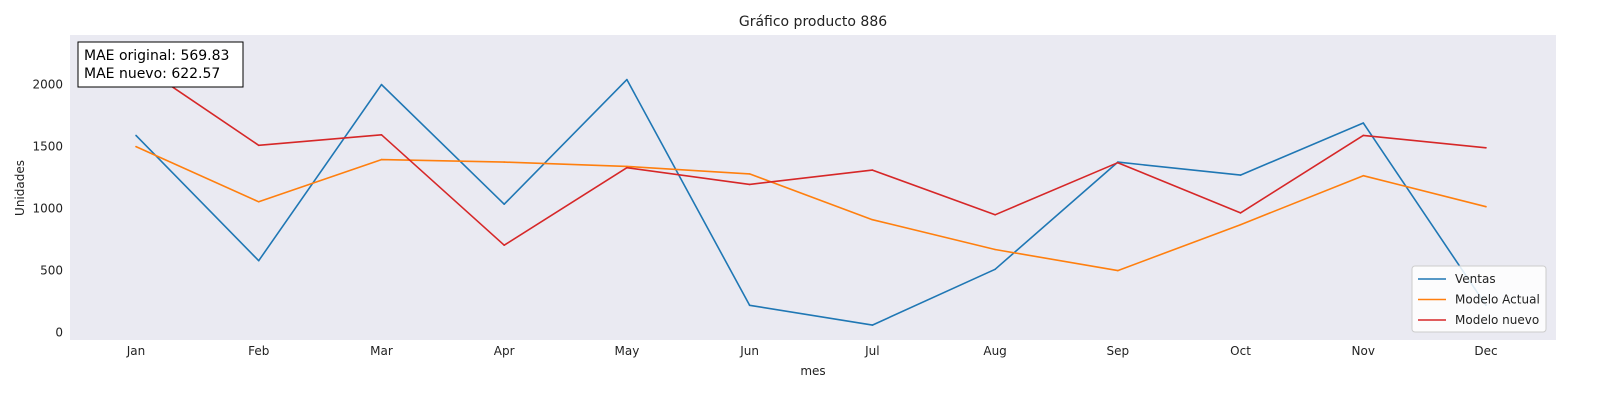 This screenshot has height=400, width=1600. Describe the element at coordinates (51, 271) in the screenshot. I see `y-tick-label: 500` at that location.